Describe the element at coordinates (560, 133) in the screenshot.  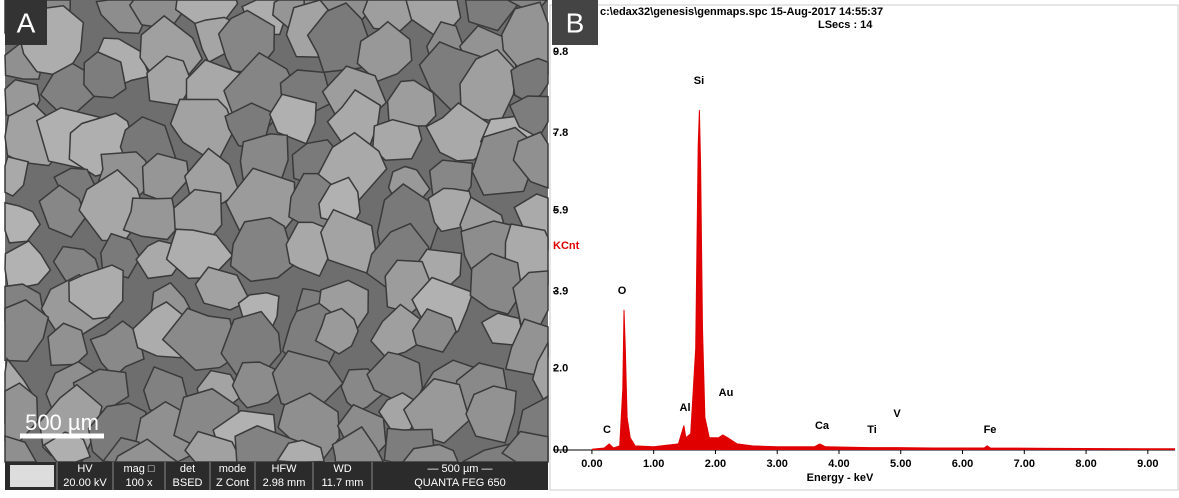
I see `y-tick-label: 7.8` at that location.